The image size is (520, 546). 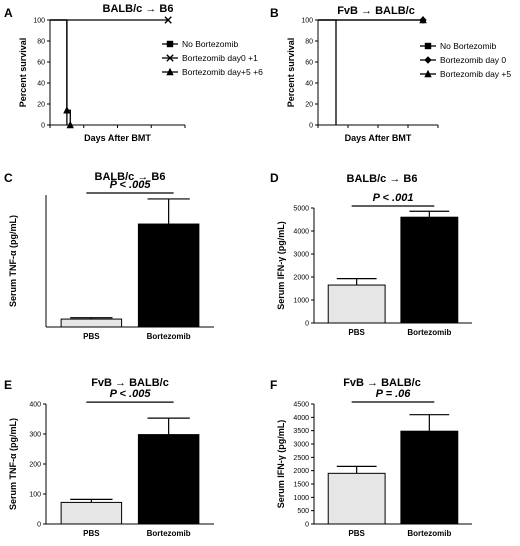 I want to click on y-tick-label: 500, so click(x=303, y=511).